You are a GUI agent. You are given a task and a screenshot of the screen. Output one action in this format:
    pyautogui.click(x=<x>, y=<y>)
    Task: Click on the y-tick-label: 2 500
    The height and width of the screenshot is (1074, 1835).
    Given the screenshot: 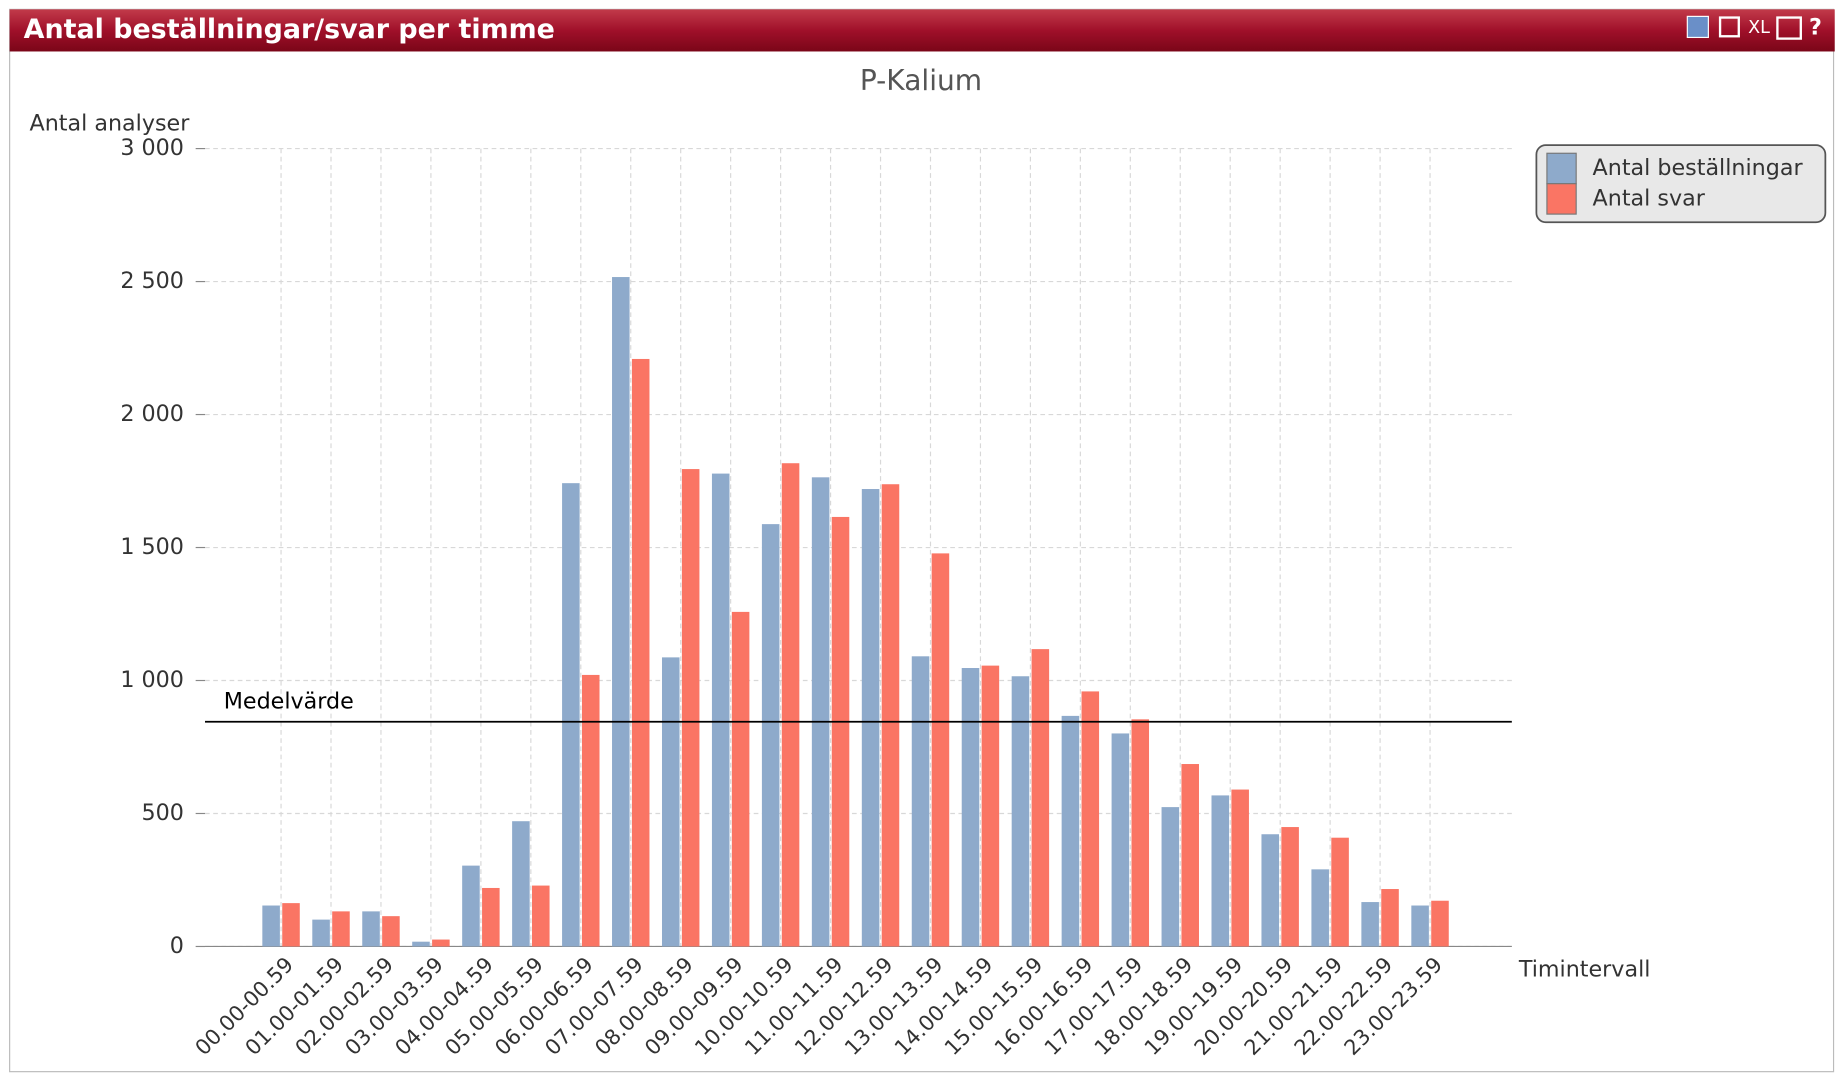 What is the action you would take?
    pyautogui.click(x=152, y=281)
    